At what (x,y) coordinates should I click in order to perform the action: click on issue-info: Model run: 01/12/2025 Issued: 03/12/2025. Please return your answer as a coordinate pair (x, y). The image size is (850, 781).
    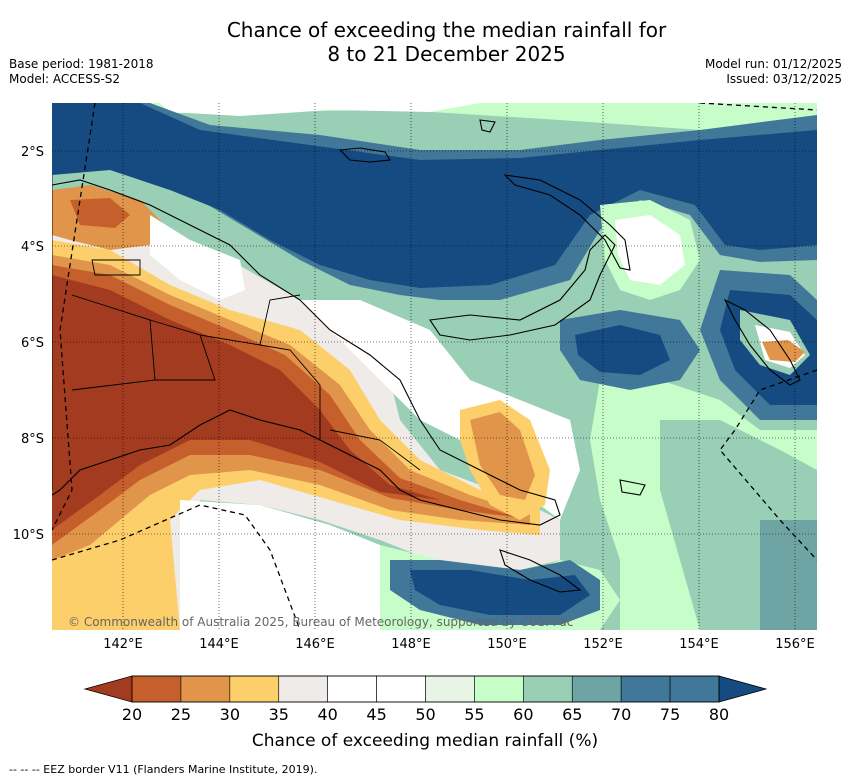
    Looking at the image, I should click on (773, 72).